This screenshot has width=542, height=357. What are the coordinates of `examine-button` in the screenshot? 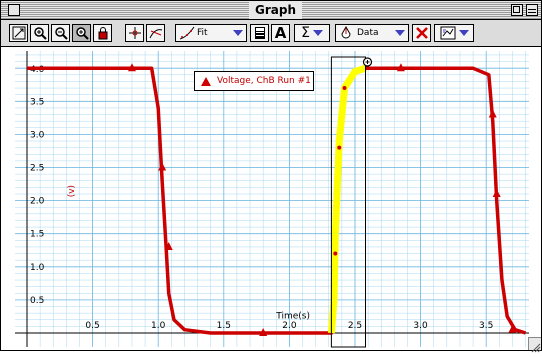 It's located at (134, 33).